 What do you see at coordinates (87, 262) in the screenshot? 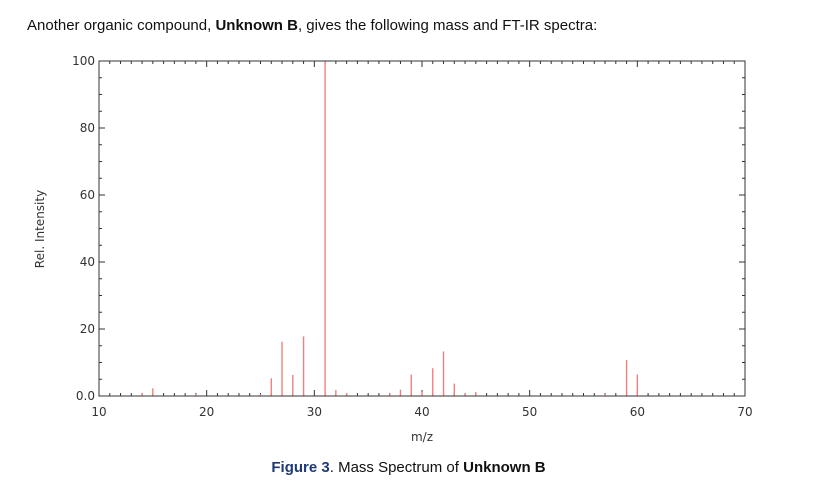
I see `y-tick-label: 40` at bounding box center [87, 262].